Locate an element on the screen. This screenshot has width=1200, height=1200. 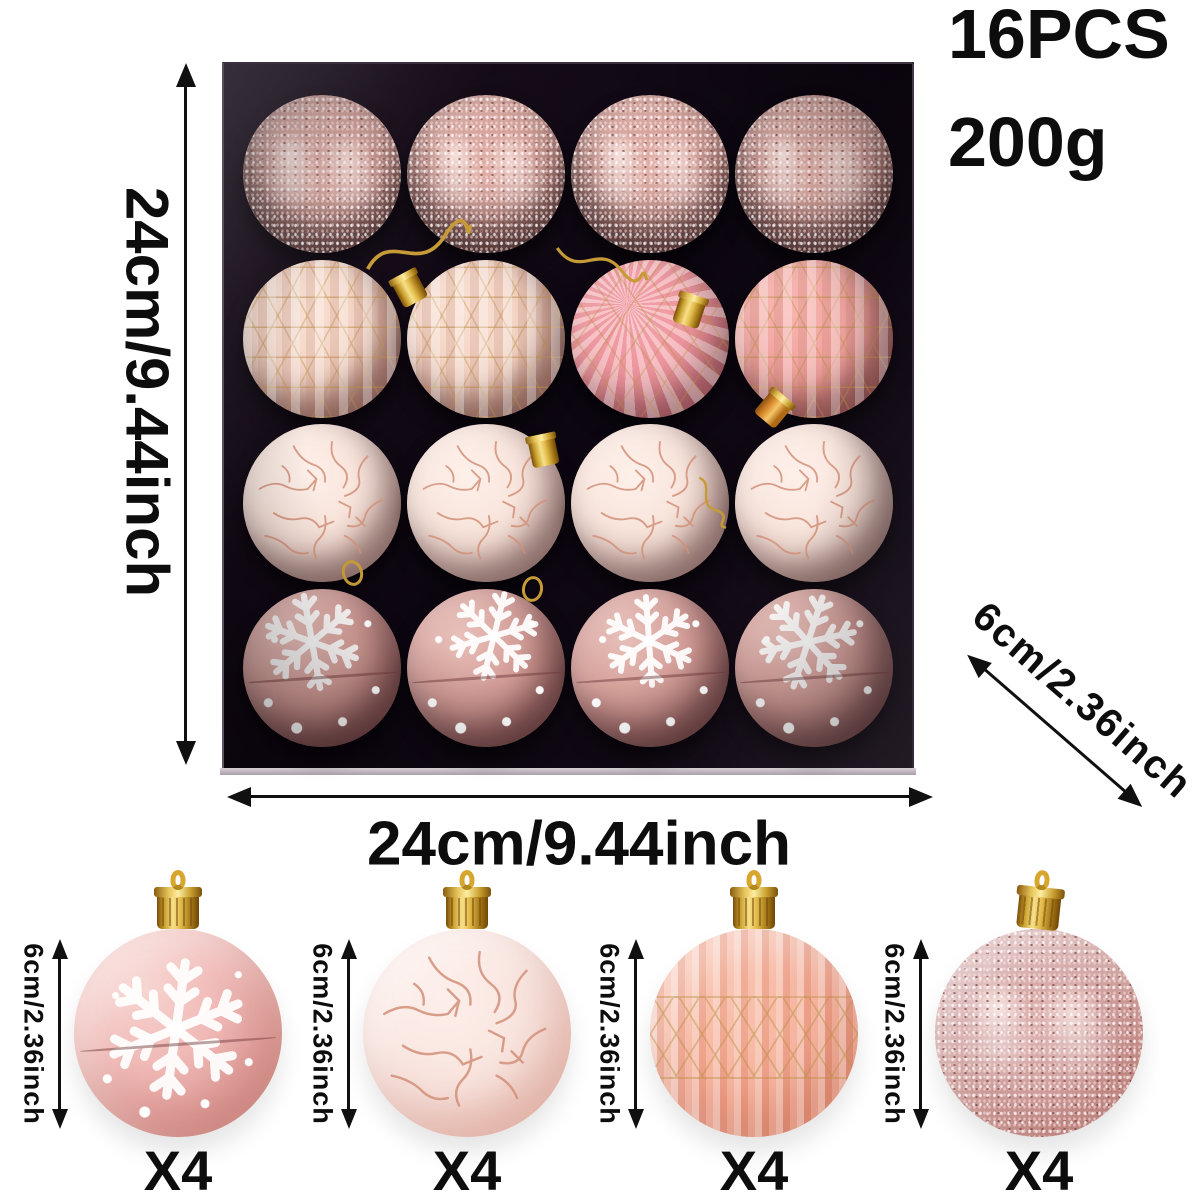
variant-ball-crackle is located at coordinates (467, 1033).